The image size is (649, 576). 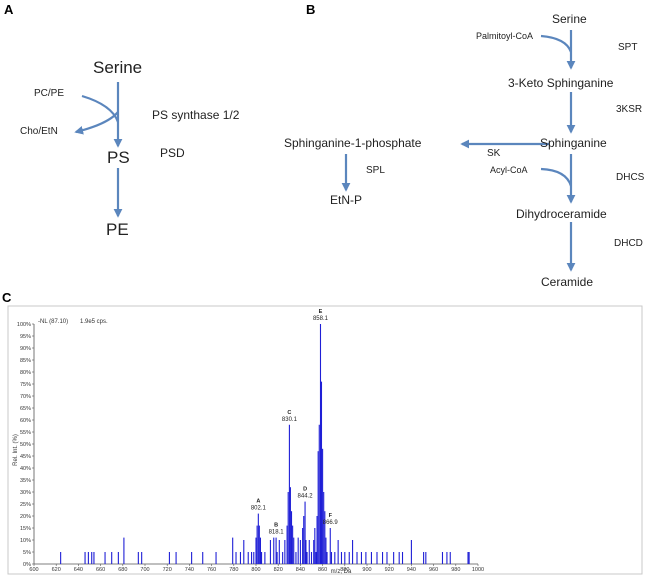 I want to click on arrow-acylcoa-in, so click(x=556, y=177).